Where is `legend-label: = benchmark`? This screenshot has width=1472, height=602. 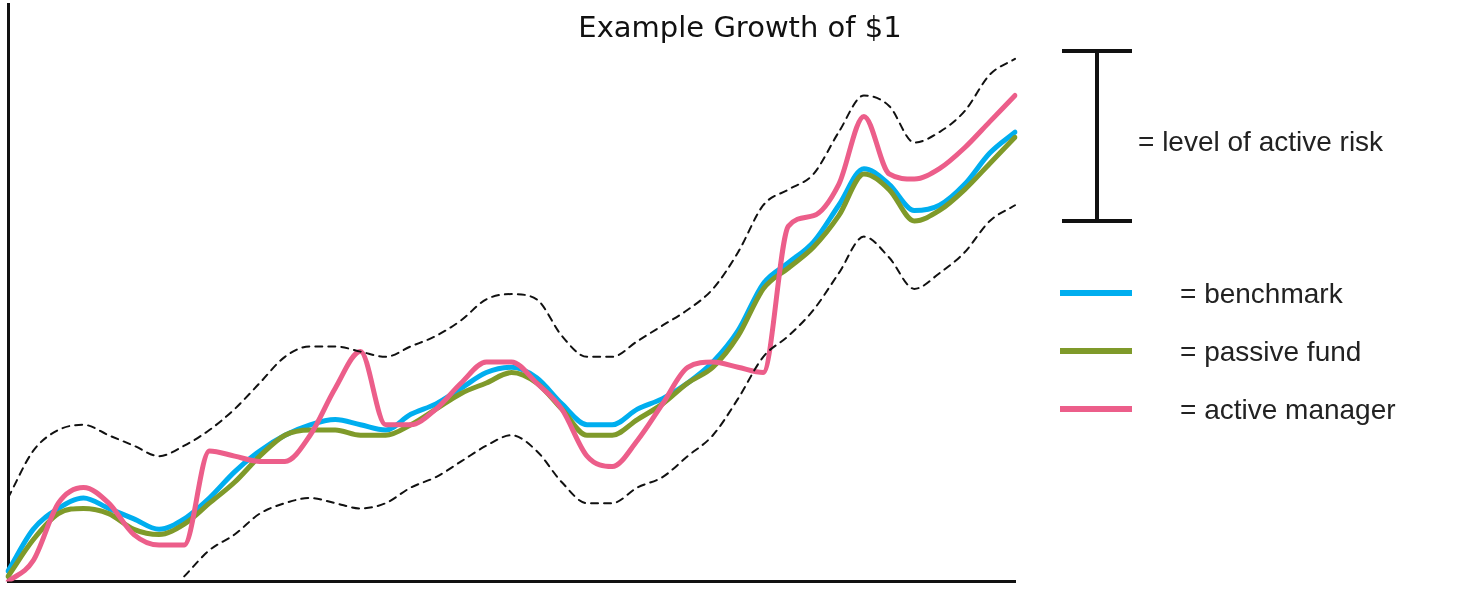 legend-label: = benchmark is located at coordinates (1261, 294).